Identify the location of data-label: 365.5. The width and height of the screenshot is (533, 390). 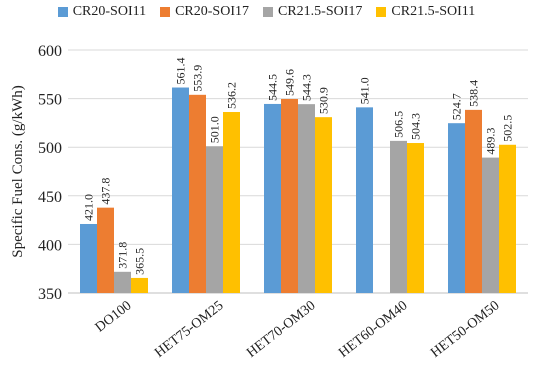
(140, 261).